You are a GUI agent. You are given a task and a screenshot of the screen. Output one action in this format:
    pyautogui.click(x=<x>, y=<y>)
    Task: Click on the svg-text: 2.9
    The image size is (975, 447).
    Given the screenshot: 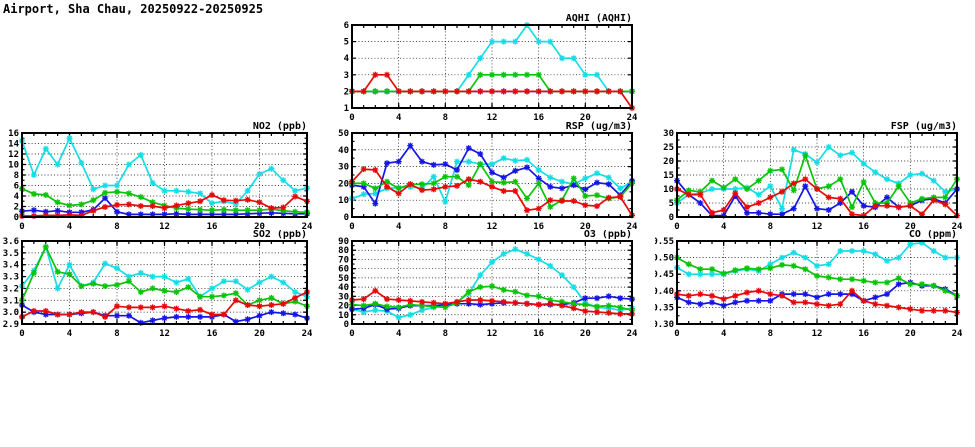 What is the action you would take?
    pyautogui.click(x=11, y=325)
    